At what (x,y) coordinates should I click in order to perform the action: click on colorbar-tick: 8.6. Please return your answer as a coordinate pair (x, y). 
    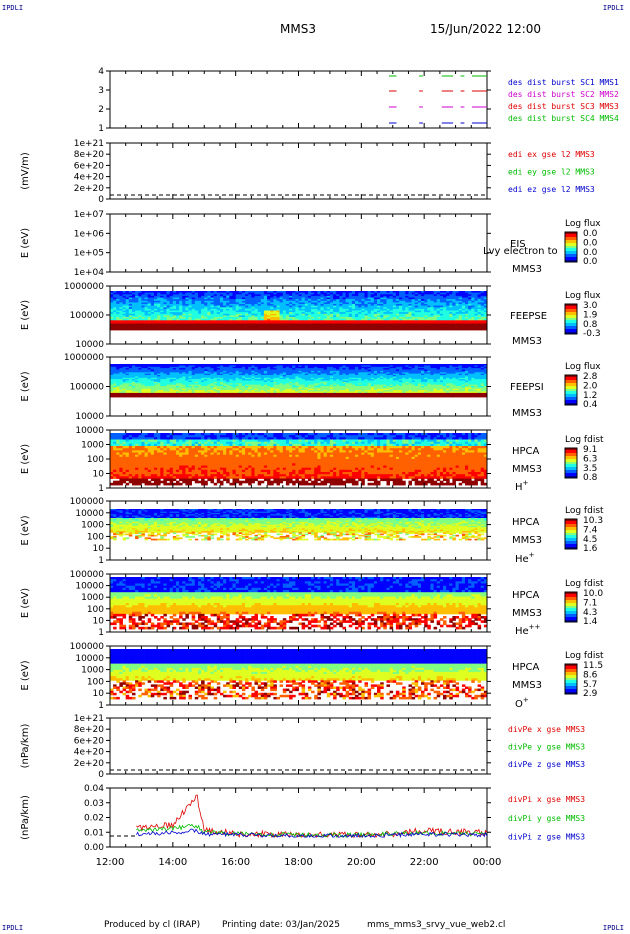
    Looking at the image, I should click on (590, 675).